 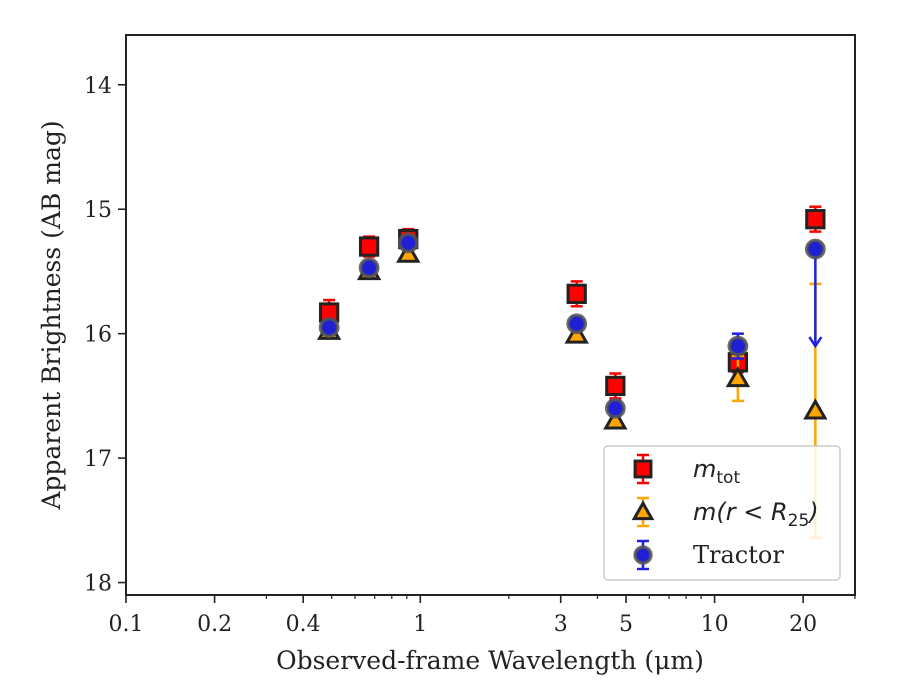 What do you see at coordinates (803, 624) in the screenshot?
I see `x-tick-label: 20` at bounding box center [803, 624].